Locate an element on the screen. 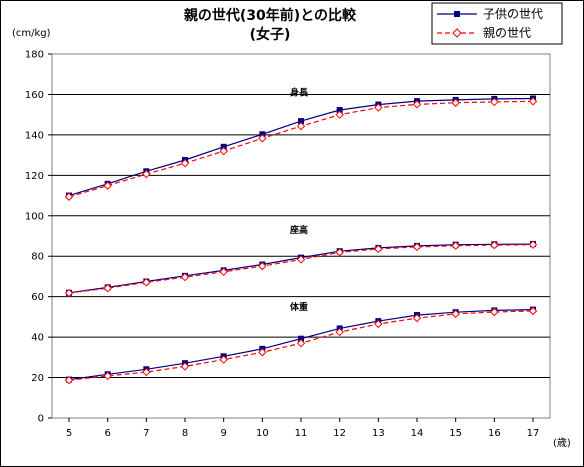 Image resolution: width=584 pixels, height=467 pixels. chart-subtitle: (女子) is located at coordinates (270, 34).